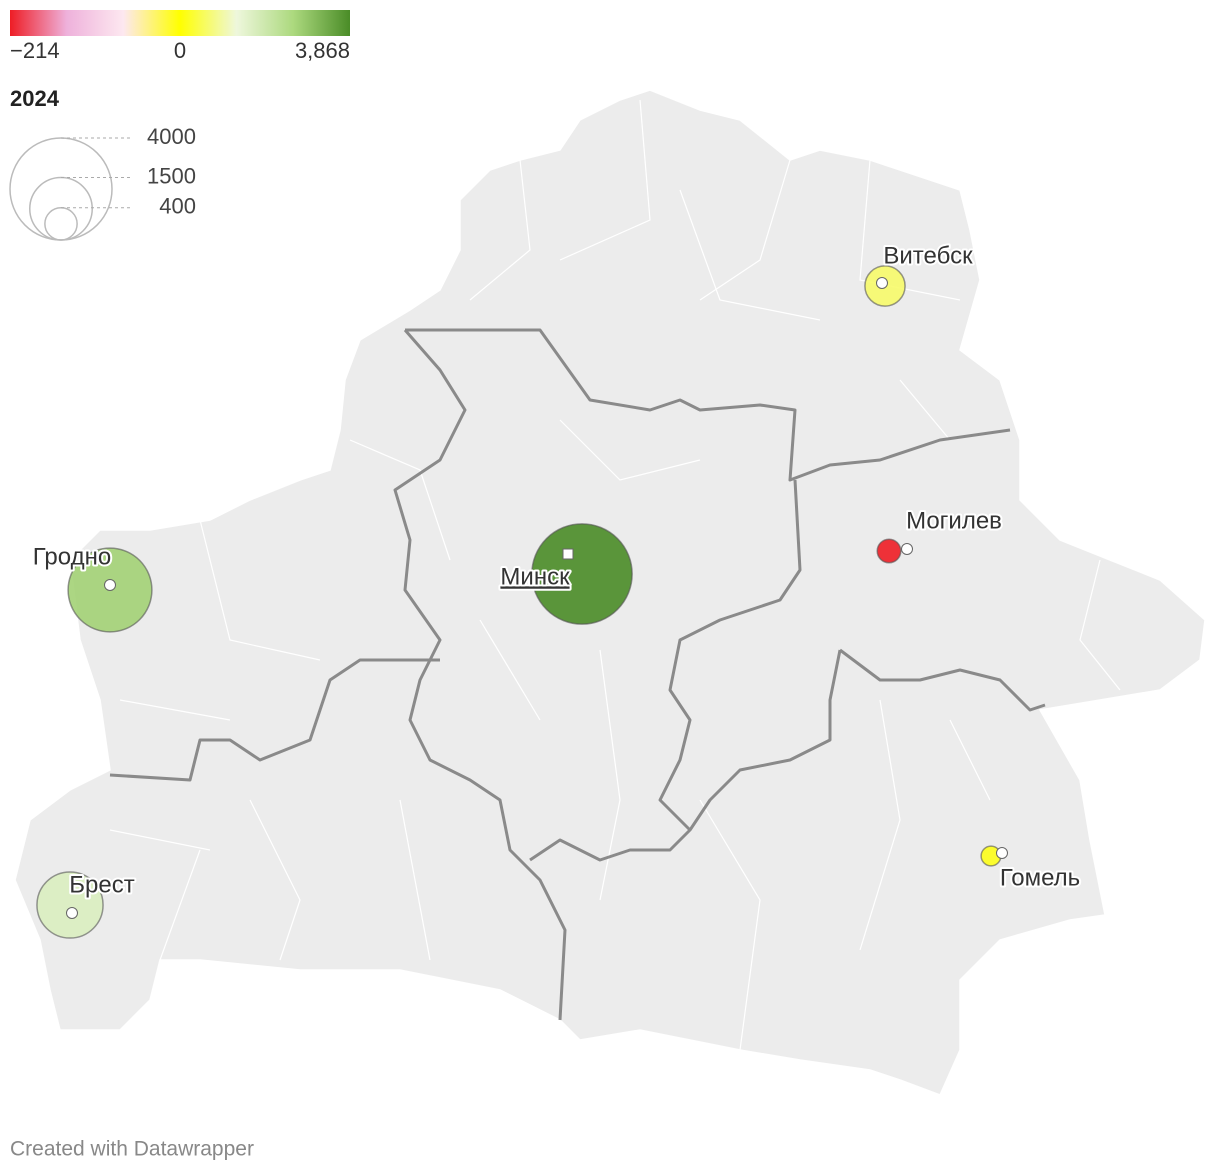  Describe the element at coordinates (35, 50) in the screenshot. I see `color-legend-label: −214` at that location.